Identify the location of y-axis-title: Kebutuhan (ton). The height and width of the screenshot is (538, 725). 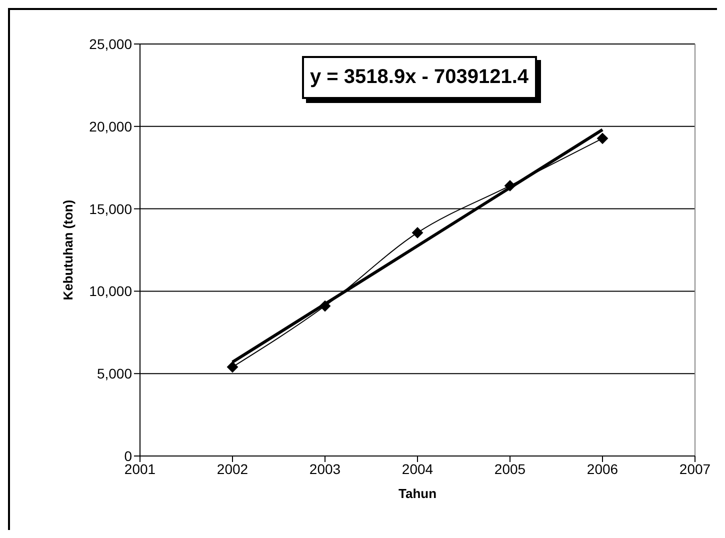
(68, 250).